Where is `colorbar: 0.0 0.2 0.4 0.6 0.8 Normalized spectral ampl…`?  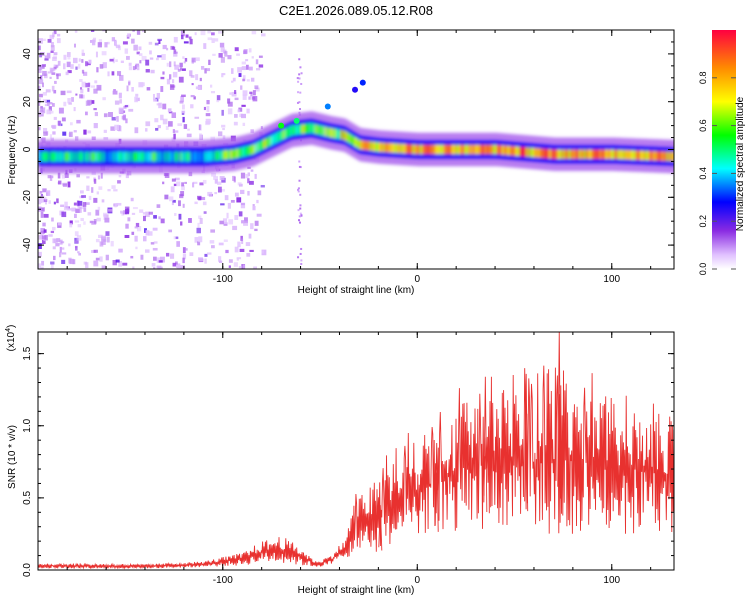 colorbar: 0.0 0.2 0.4 0.6 0.8 Normalized spectral ampl… is located at coordinates (722, 152).